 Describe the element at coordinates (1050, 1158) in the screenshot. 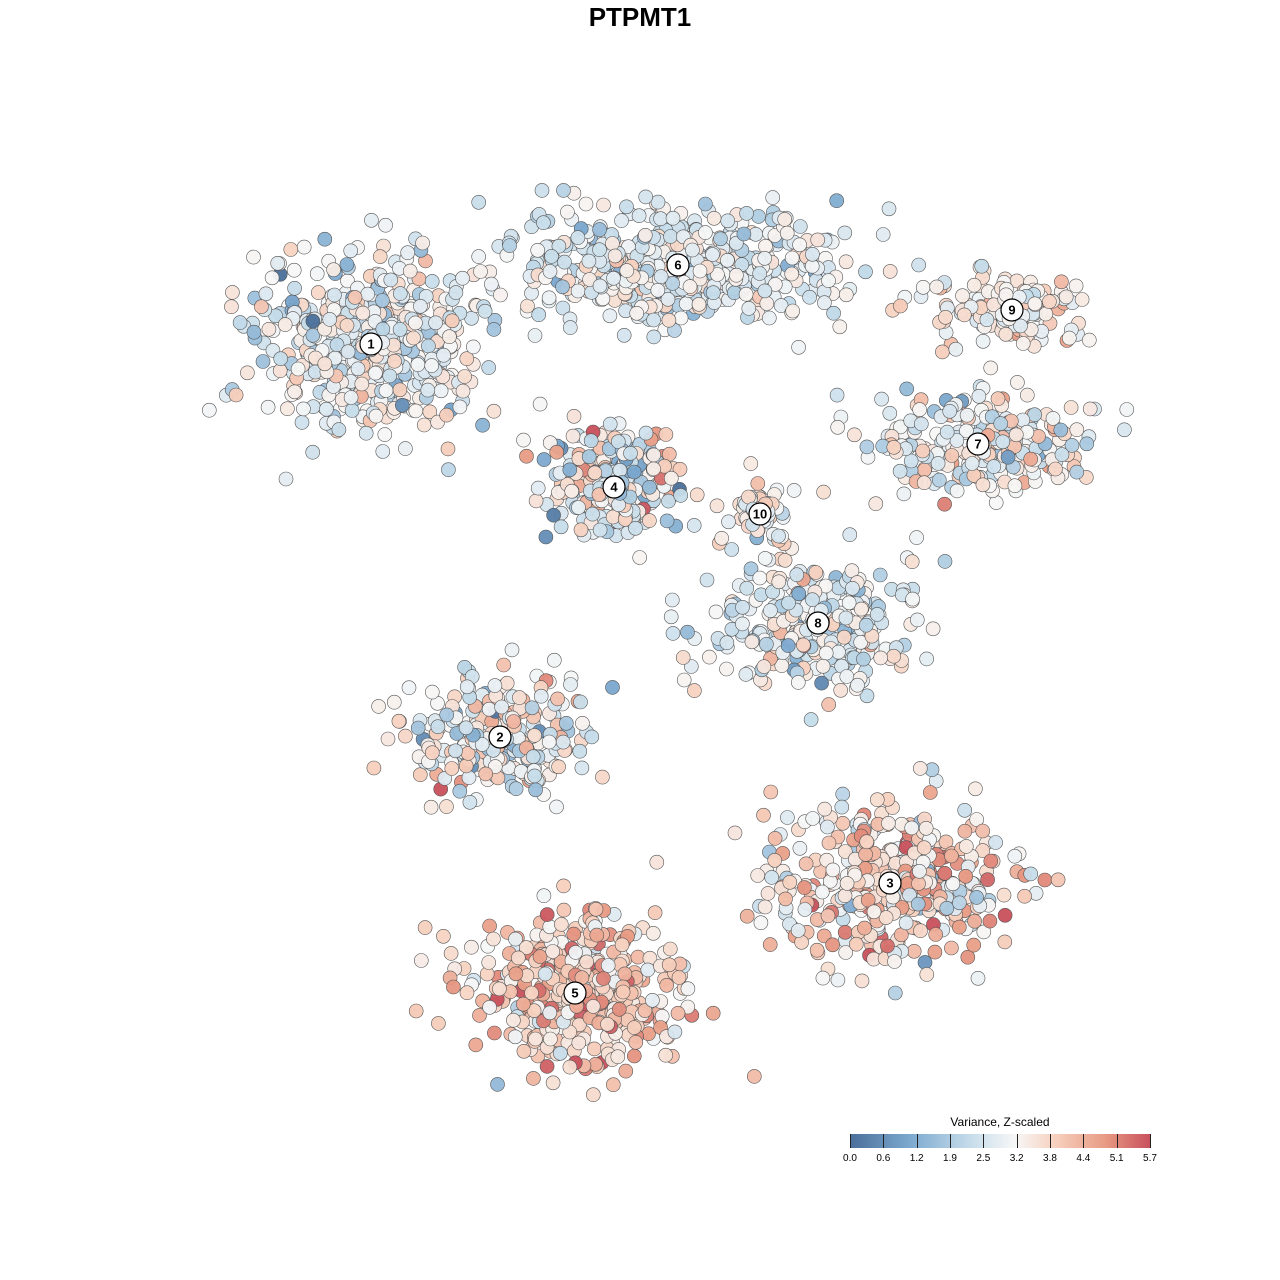

I see `colorbar-tick-label: 3.8` at that location.